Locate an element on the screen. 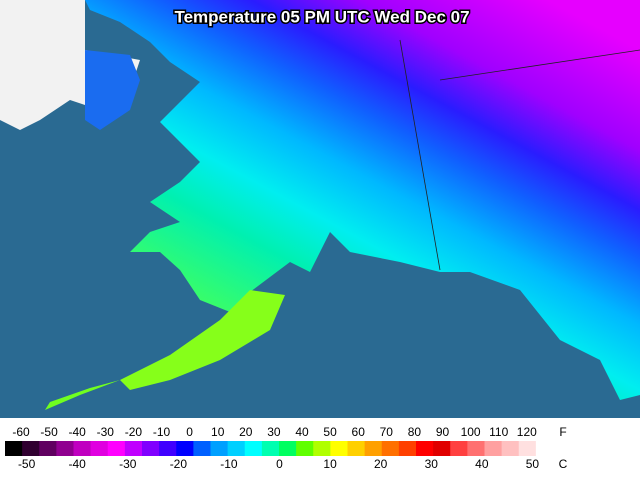  f-tick-label: 70 is located at coordinates (387, 432).